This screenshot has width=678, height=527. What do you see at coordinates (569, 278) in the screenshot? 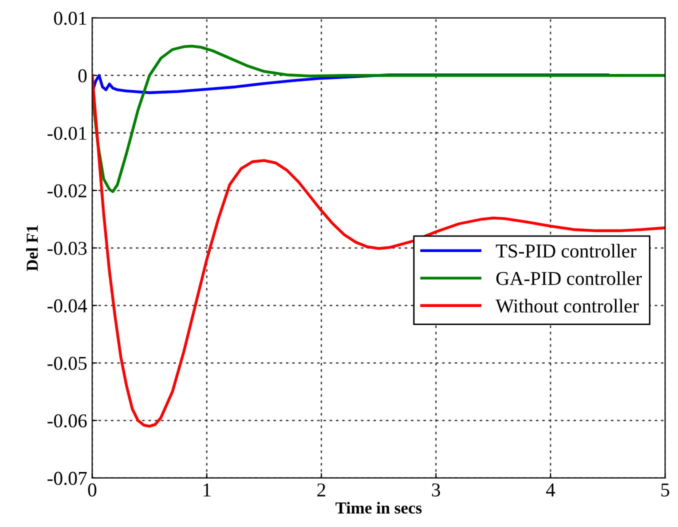
I see `legend-label: GA-PID controller` at bounding box center [569, 278].